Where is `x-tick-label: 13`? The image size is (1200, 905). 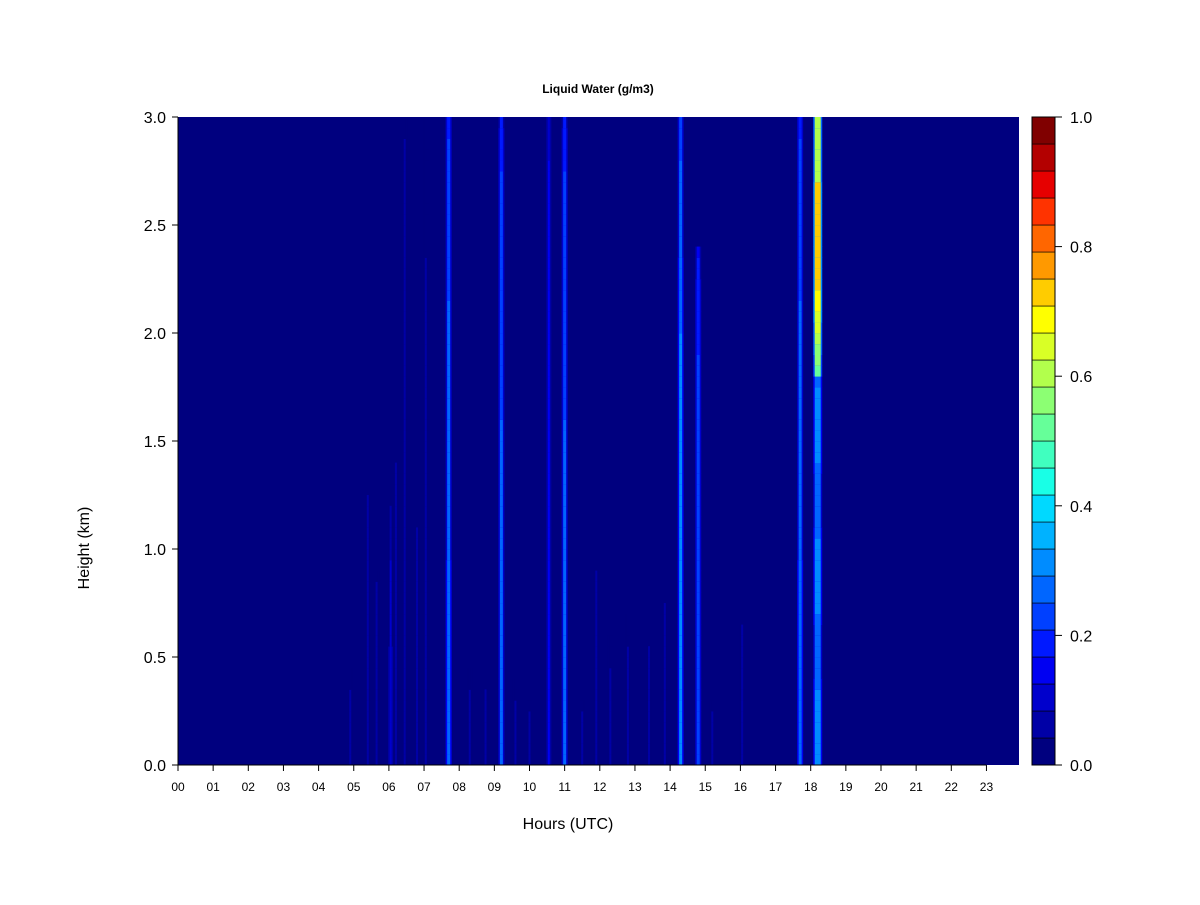
x-tick-label: 13 is located at coordinates (635, 787).